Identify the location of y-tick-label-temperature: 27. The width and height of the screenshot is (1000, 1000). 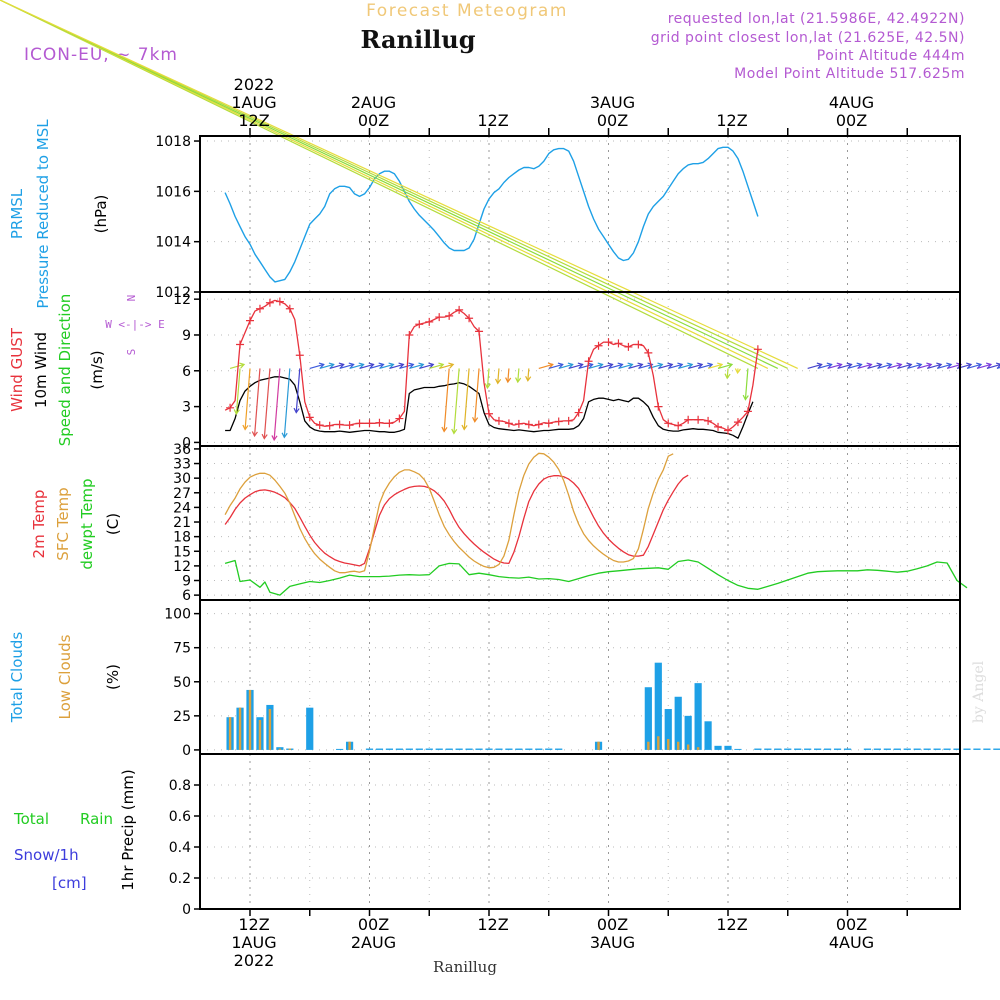
(182, 494).